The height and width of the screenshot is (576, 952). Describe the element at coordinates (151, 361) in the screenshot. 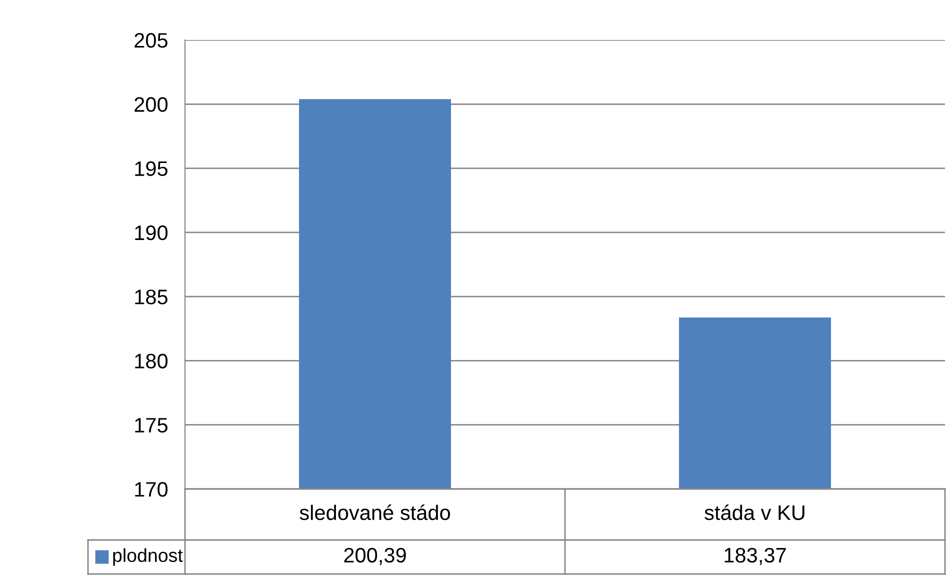

I see `y-tick-label: 180` at that location.